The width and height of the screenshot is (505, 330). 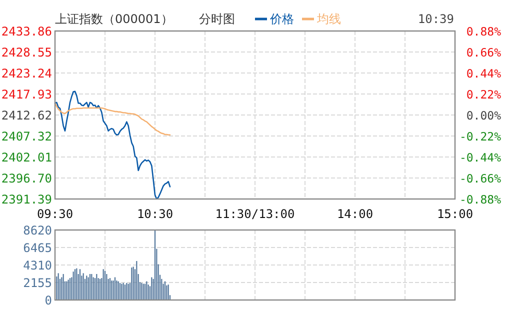 What do you see at coordinates (37, 231) in the screenshot?
I see `y-tick-label: 8620` at bounding box center [37, 231].